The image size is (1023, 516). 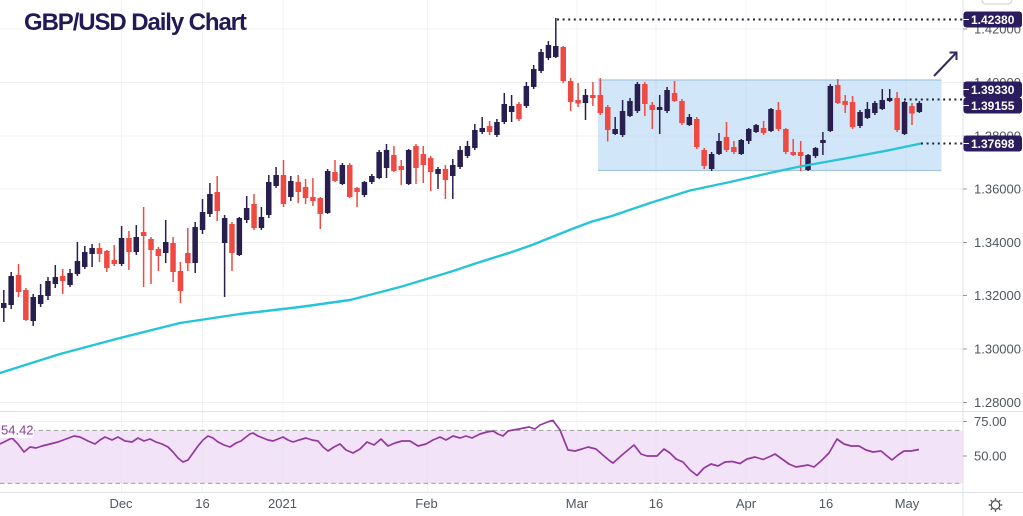 What do you see at coordinates (997, 189) in the screenshot?
I see `svg-text: 1.36000` at bounding box center [997, 189].